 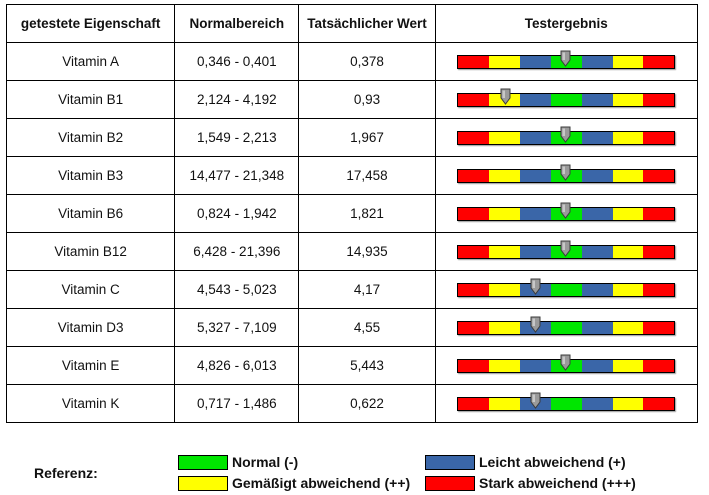 What do you see at coordinates (265, 462) in the screenshot?
I see `legend-label-normal: Normal (-)` at bounding box center [265, 462].